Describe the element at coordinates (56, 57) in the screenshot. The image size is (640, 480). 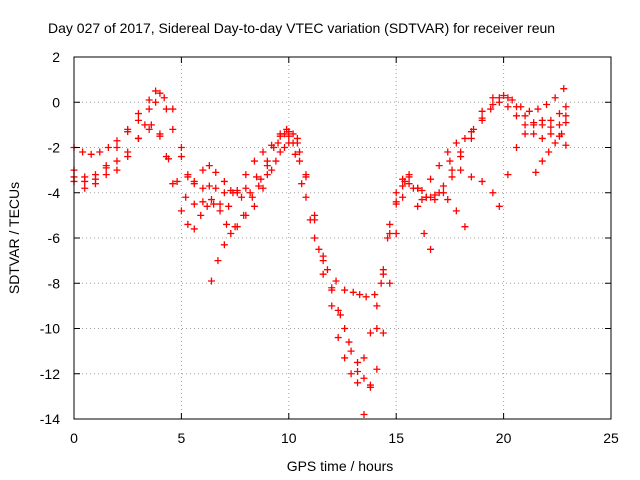
I see `y-tick-label: 2` at that location.